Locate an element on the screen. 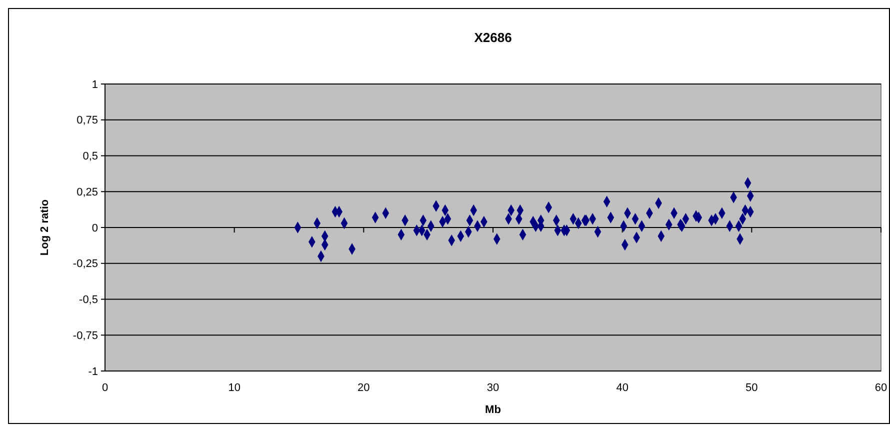 The image size is (890, 432). y-tick-label: -1 is located at coordinates (93, 372).